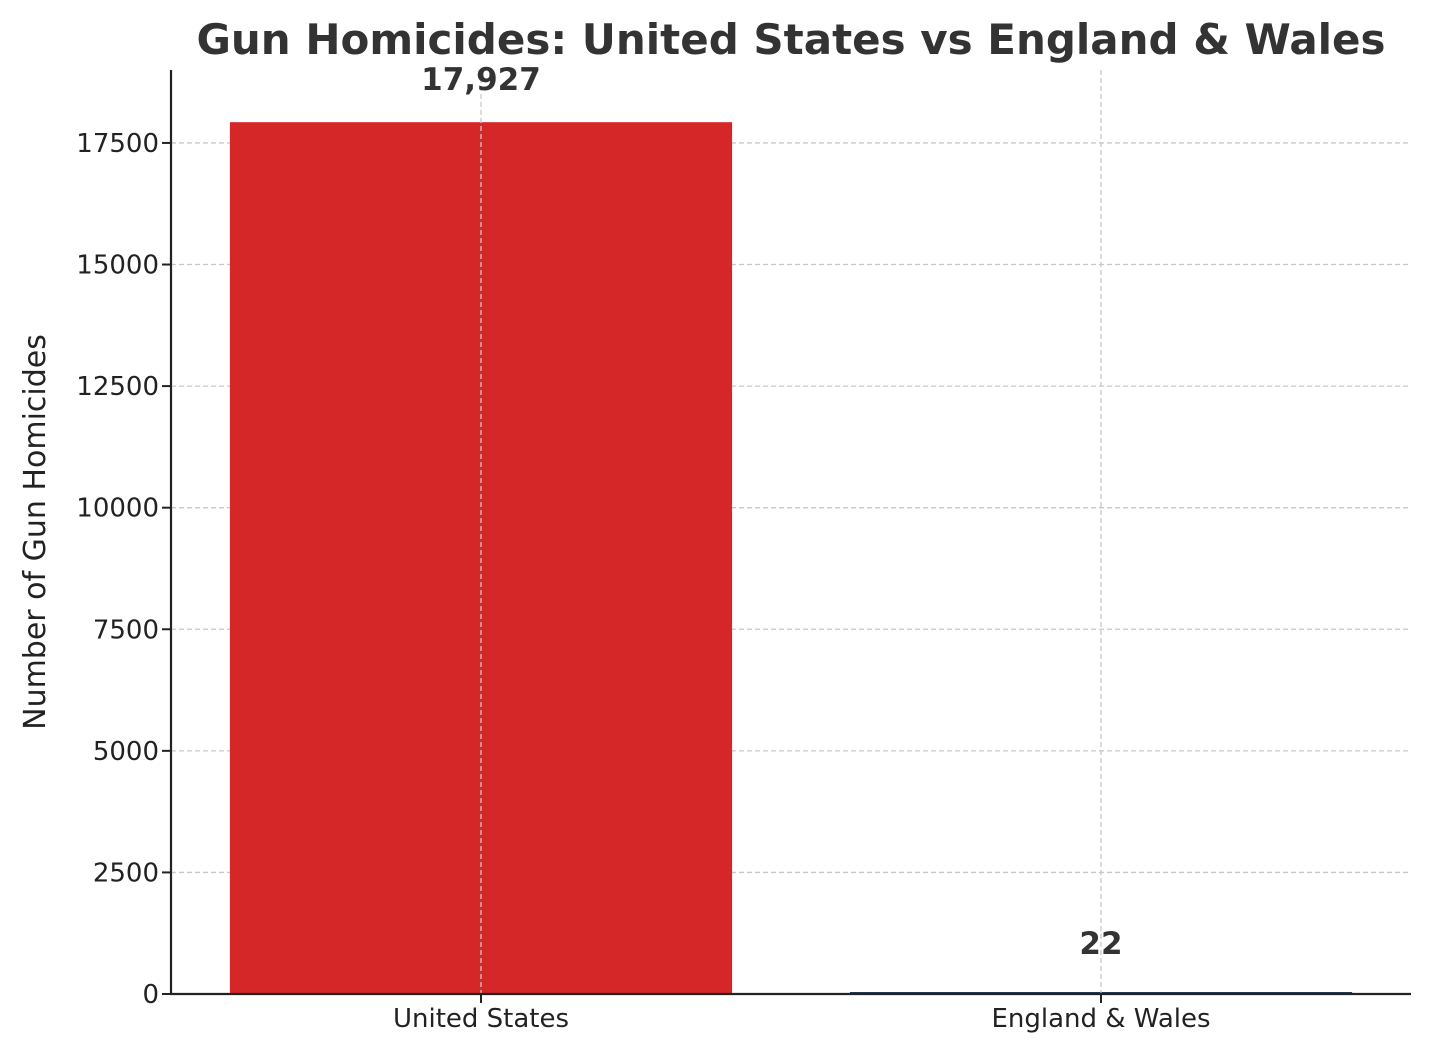 Image resolution: width=1440 pixels, height=1053 pixels. I want to click on x-tick-label: England & Wales, so click(1100, 1019).